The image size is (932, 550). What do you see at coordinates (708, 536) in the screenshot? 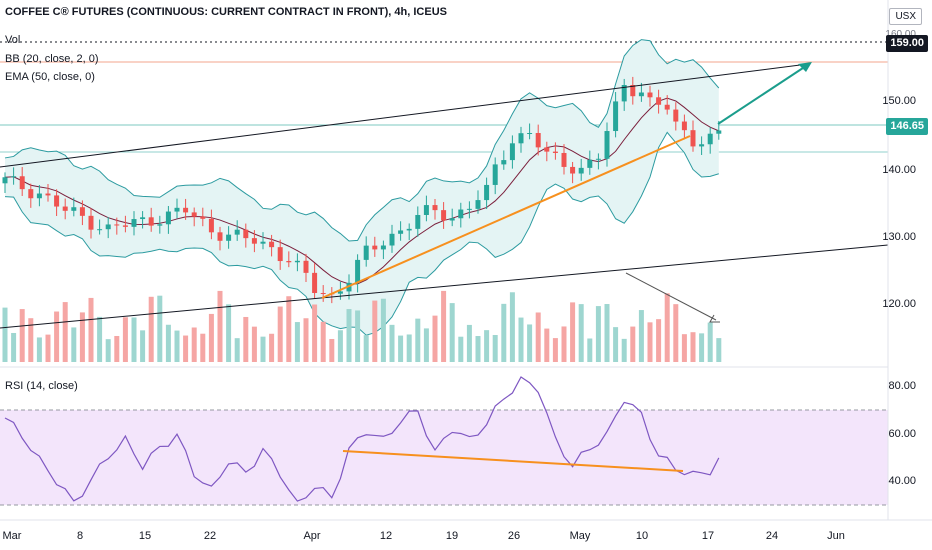
I see `time-tick-17: 17` at bounding box center [708, 536].